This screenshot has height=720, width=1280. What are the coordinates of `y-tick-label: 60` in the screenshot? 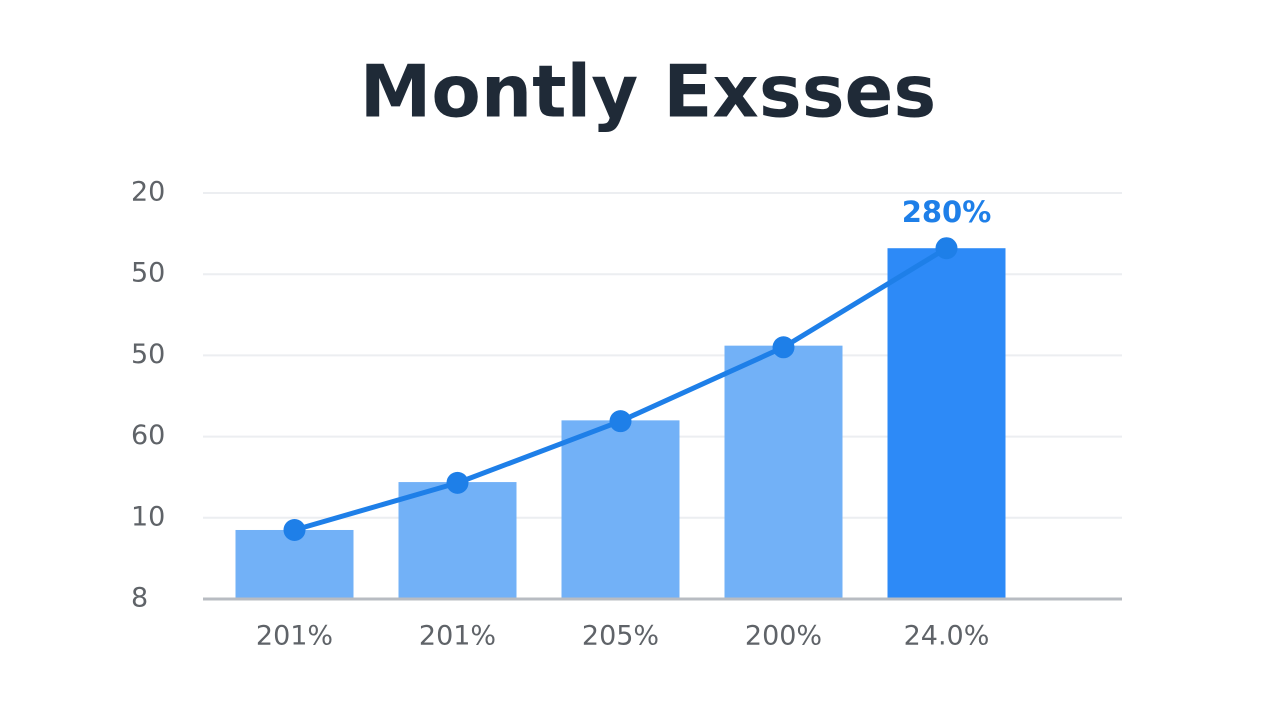 It's located at (148, 435).